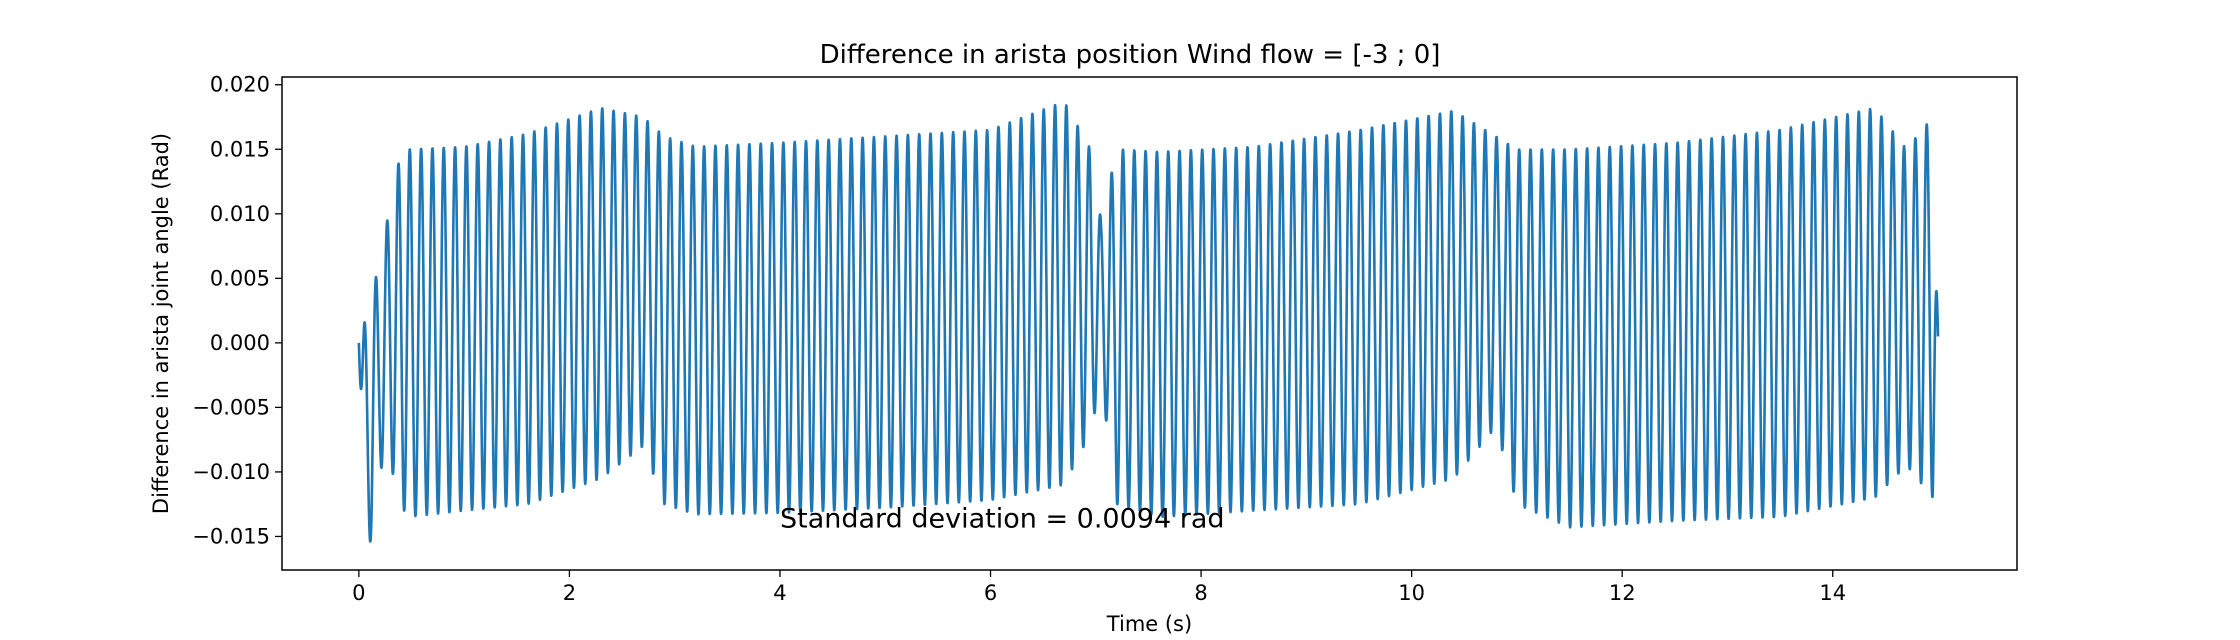 This screenshot has height=640, width=2240. I want to click on x-tick-label: 2, so click(569, 593).